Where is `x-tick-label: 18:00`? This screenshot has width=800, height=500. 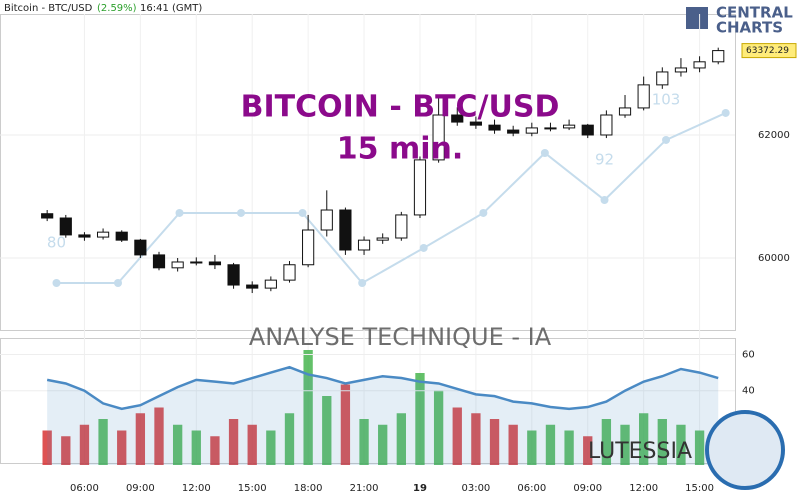 x-tick-label: 18:00 is located at coordinates (308, 488).